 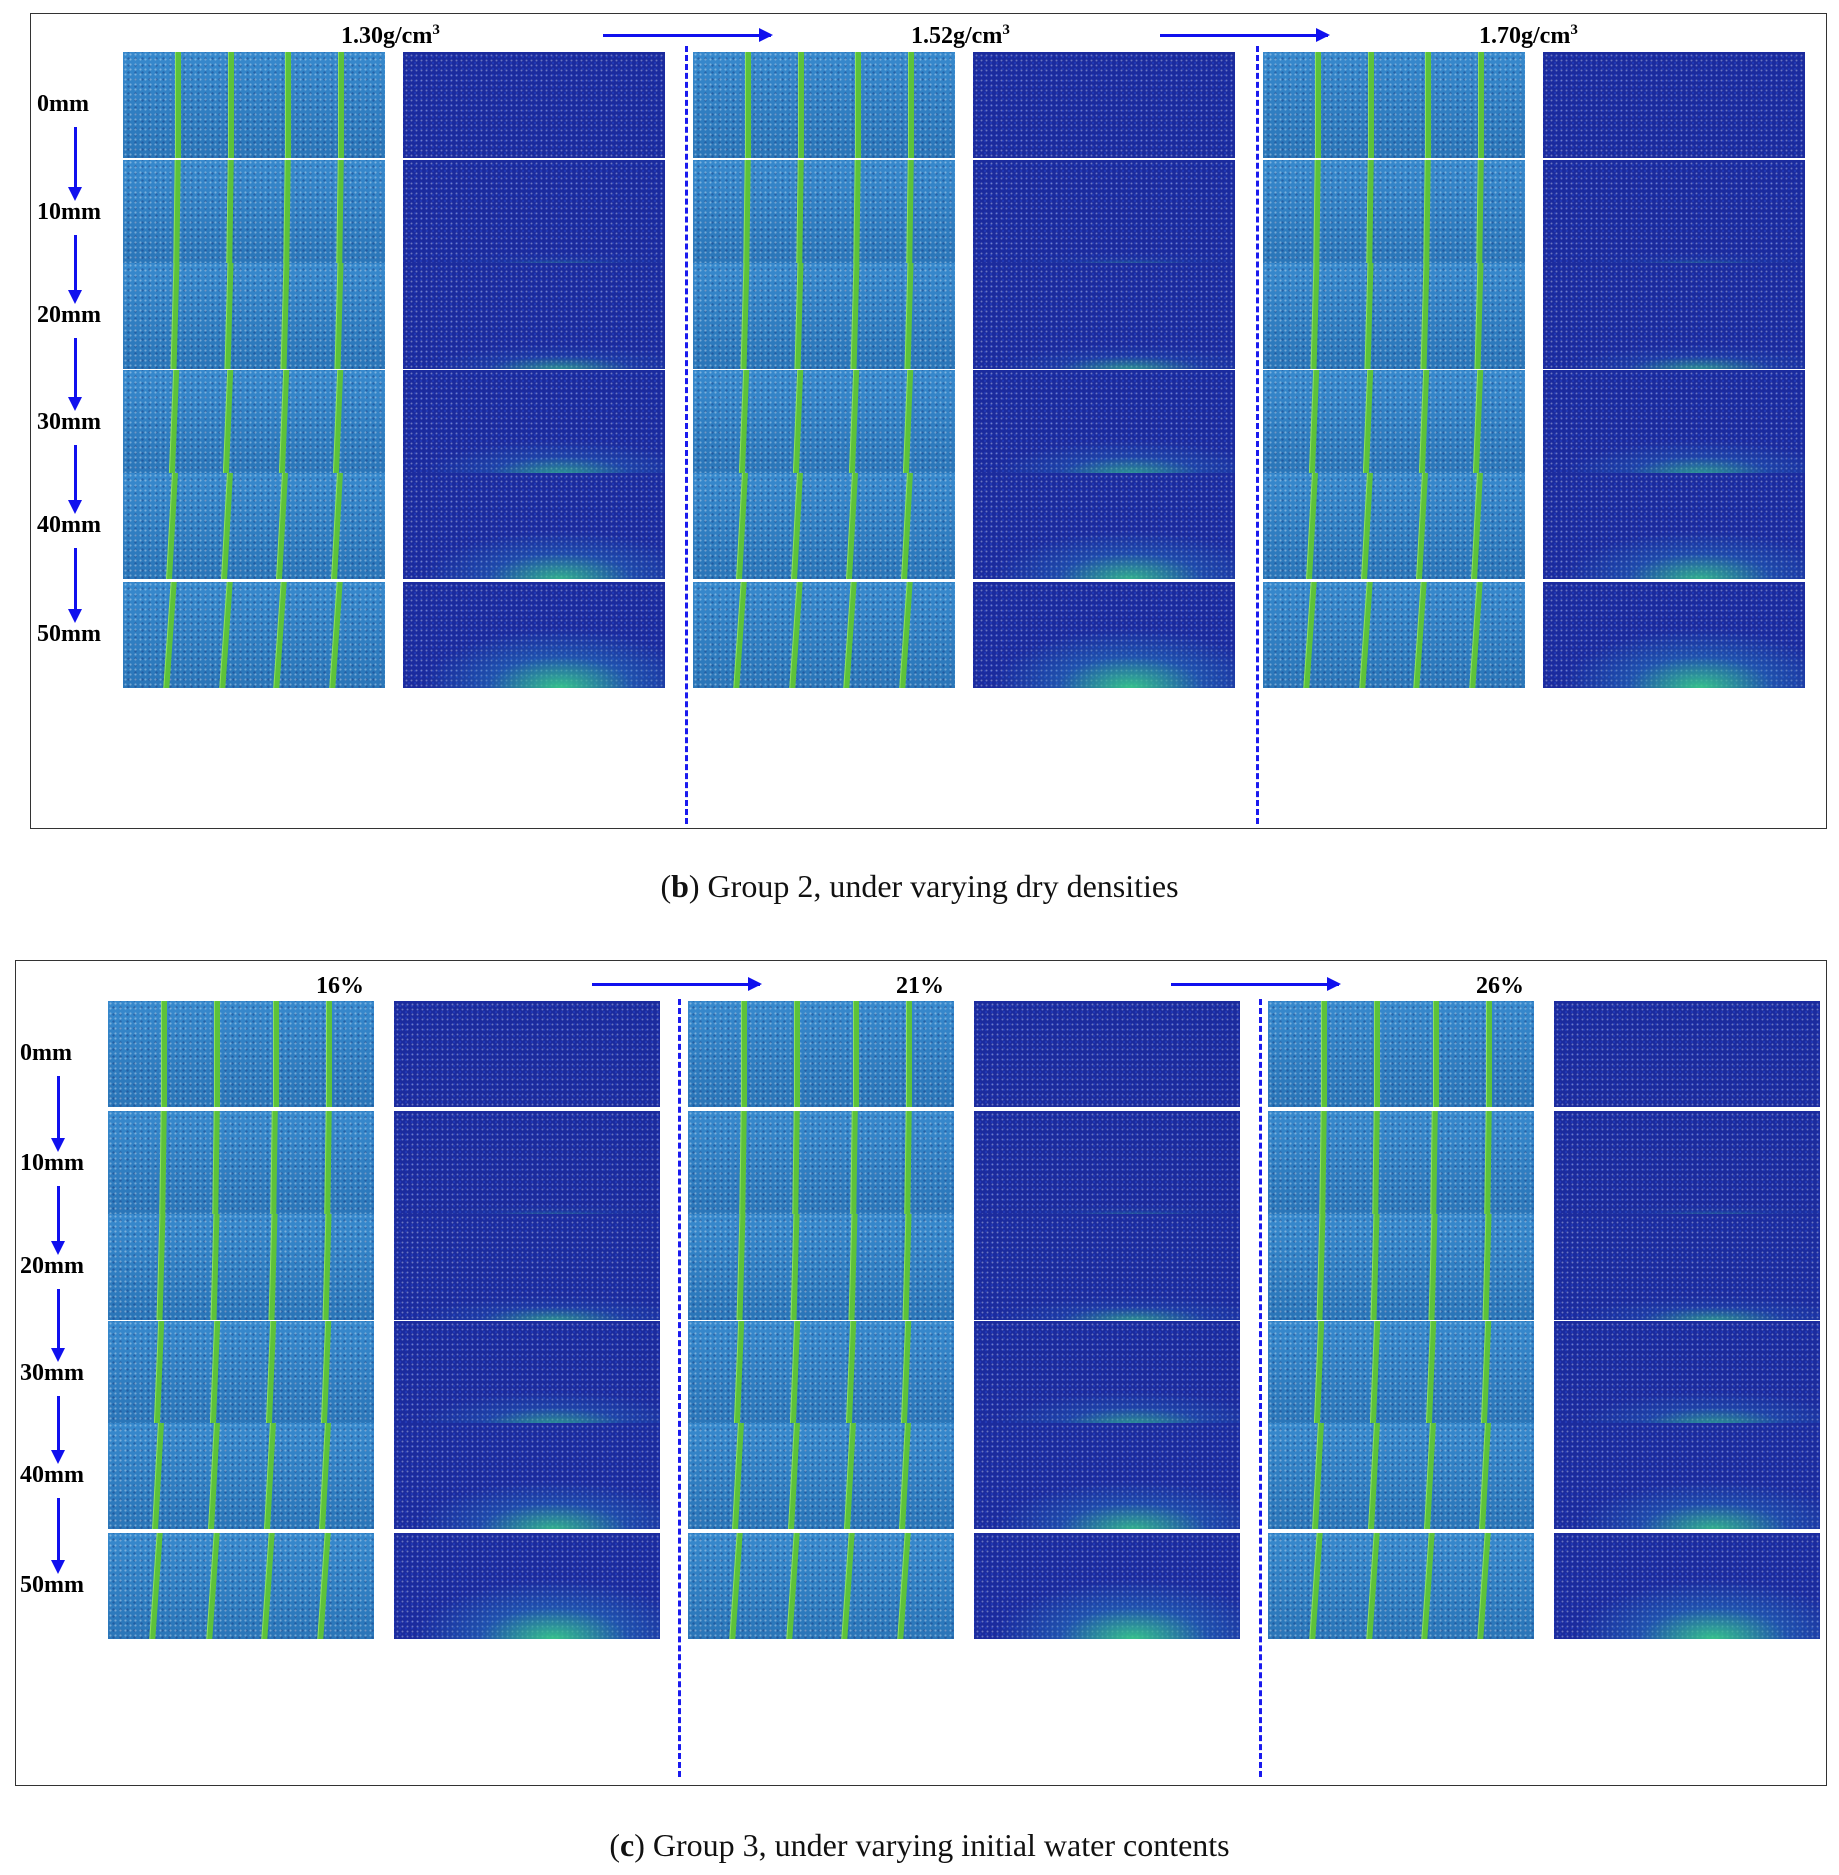 What do you see at coordinates (390, 35) in the screenshot?
I see `column-header-1: 1.30g/cm3` at bounding box center [390, 35].